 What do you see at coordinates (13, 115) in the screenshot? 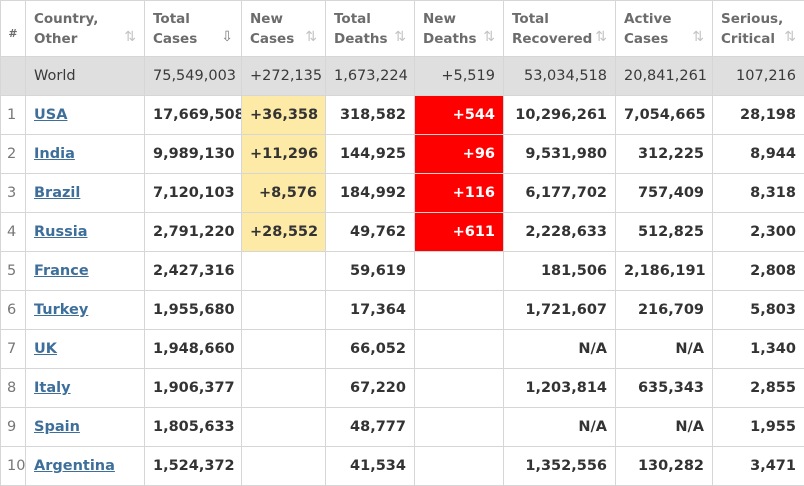
I see `rank-cell: 1` at bounding box center [13, 115].